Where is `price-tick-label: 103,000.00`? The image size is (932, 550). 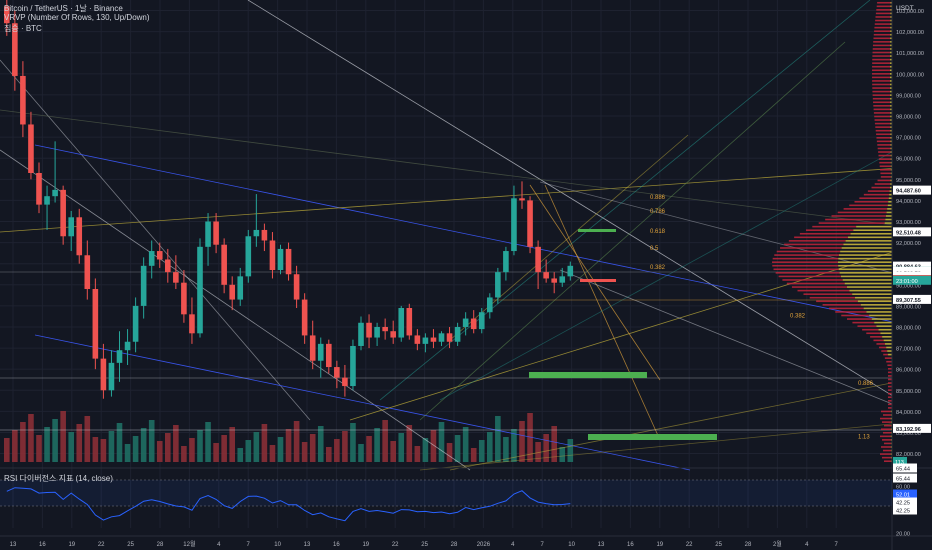 price-tick-label: 103,000.00 is located at coordinates (910, 12).